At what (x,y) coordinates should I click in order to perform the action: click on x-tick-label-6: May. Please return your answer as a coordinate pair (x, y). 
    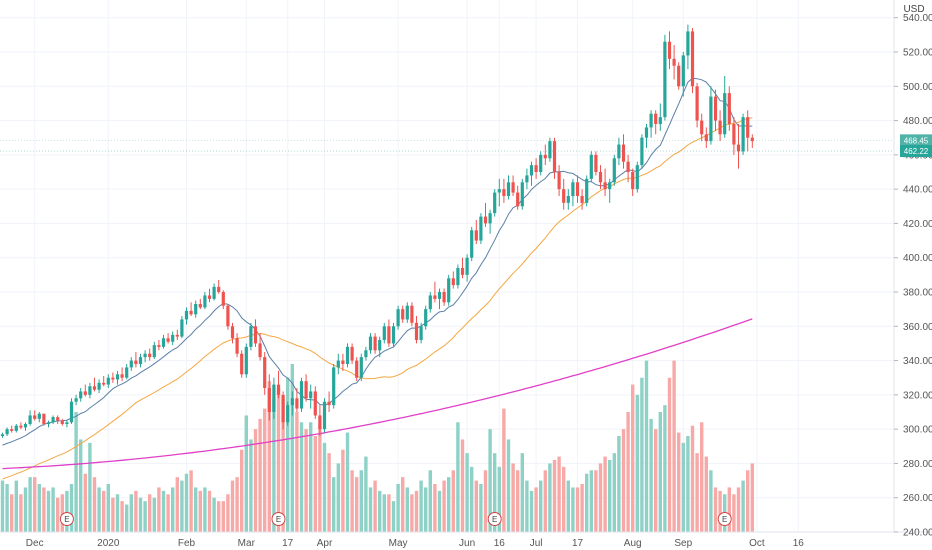
    Looking at the image, I should click on (398, 543).